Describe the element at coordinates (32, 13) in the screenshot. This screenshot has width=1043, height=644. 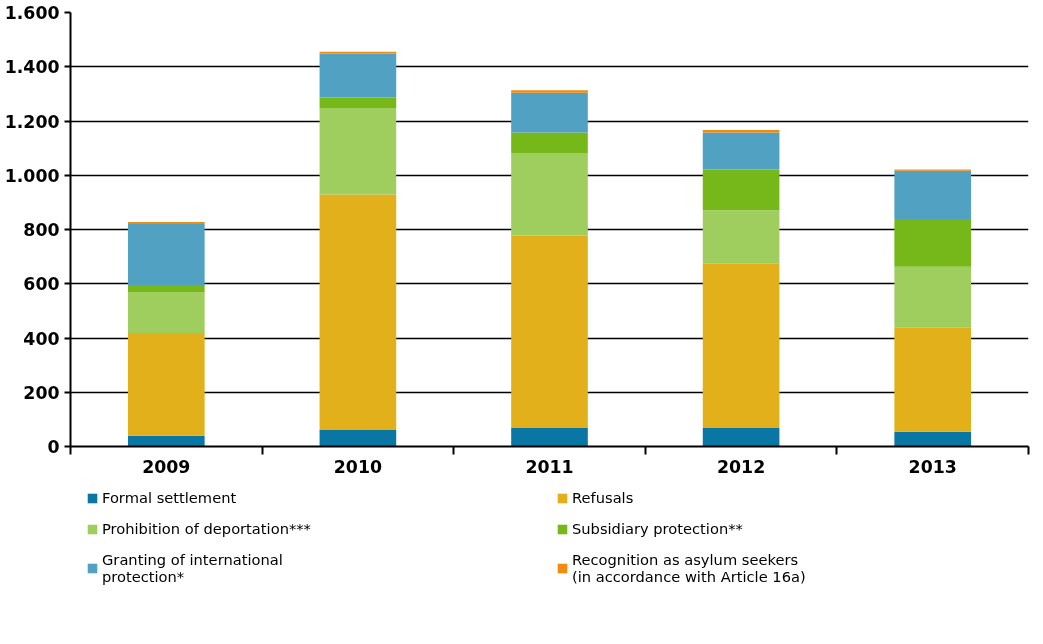
I see `y-tick-label: 1.600` at that location.